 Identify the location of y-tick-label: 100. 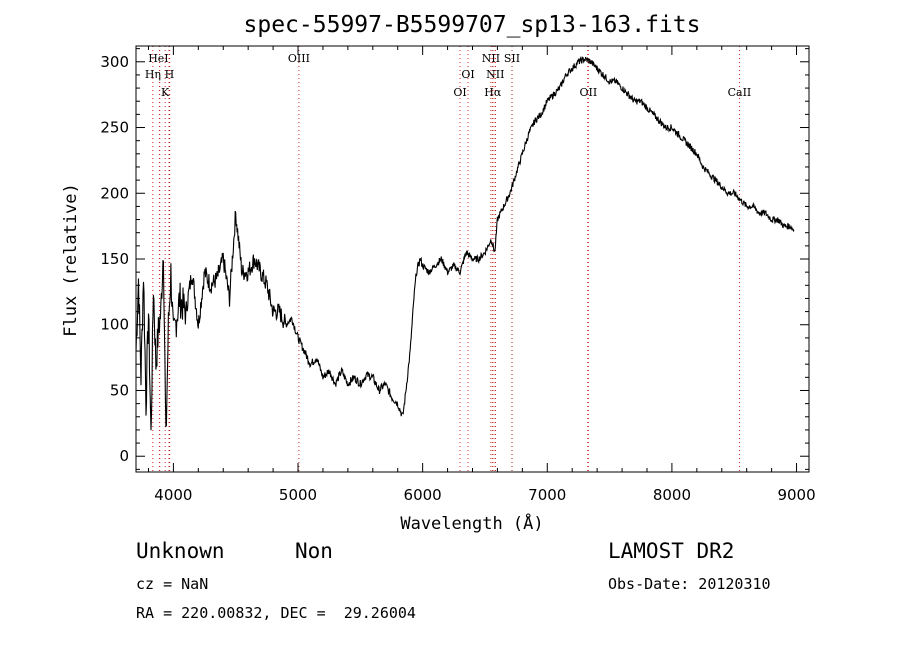
(114, 325).